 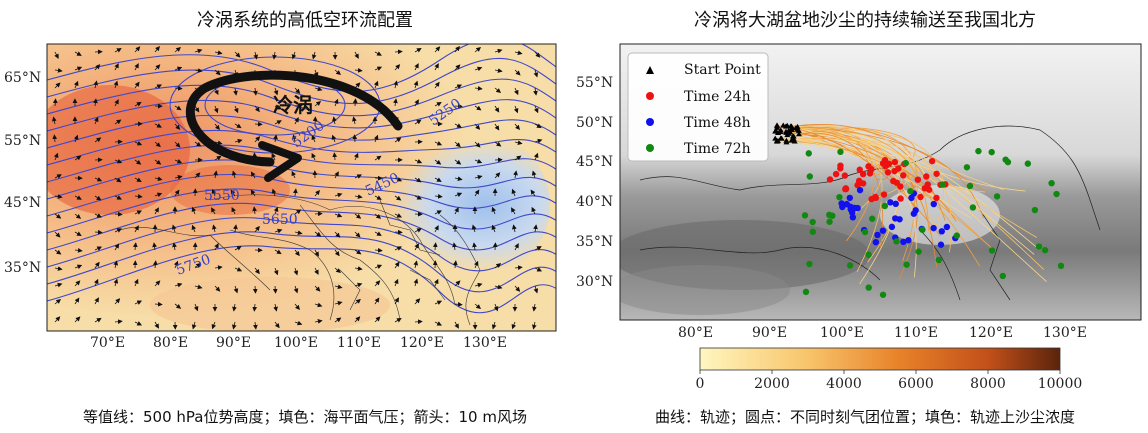 What do you see at coordinates (650, 148) in the screenshot?
I see `legend-dot` at bounding box center [650, 148].